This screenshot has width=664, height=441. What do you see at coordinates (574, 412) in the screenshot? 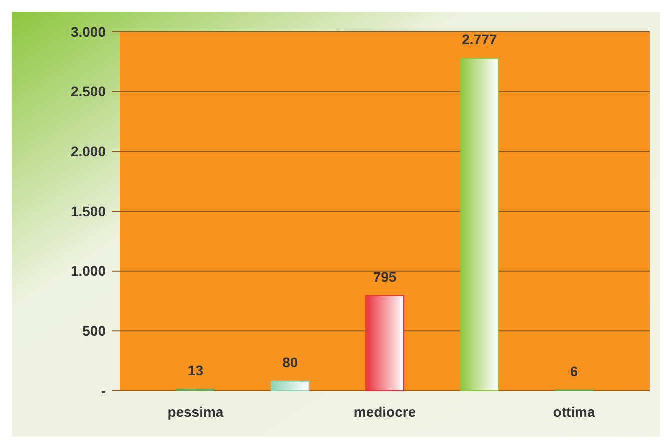
I see `x-tick-label: ottima` at bounding box center [574, 412].